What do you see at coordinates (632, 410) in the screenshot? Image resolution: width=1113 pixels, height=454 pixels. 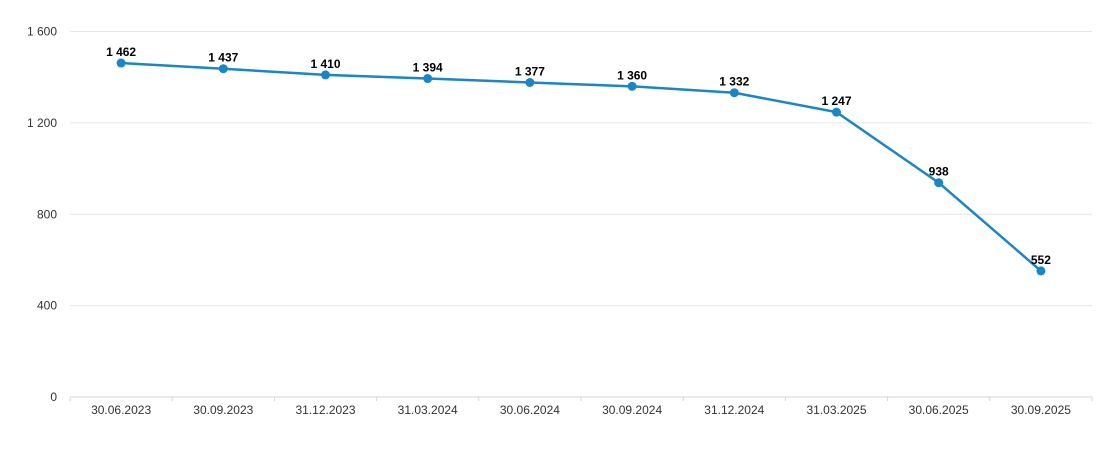 I see `x-axis-label: 30.09.2024` at bounding box center [632, 410].